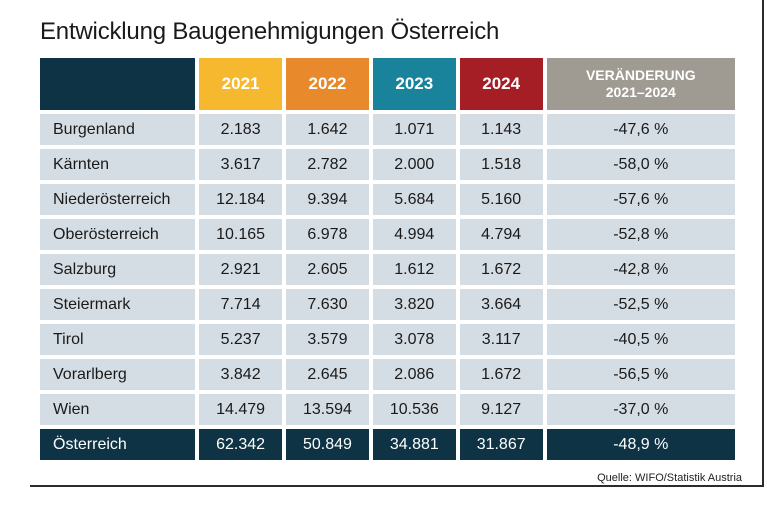  I want to click on value-change: -58,0 %, so click(640, 164).